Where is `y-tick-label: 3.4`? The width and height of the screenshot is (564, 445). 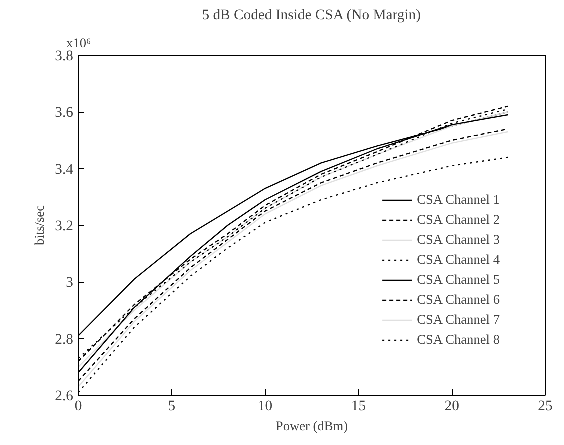
y-tick-label: 3.4 is located at coordinates (64, 170).